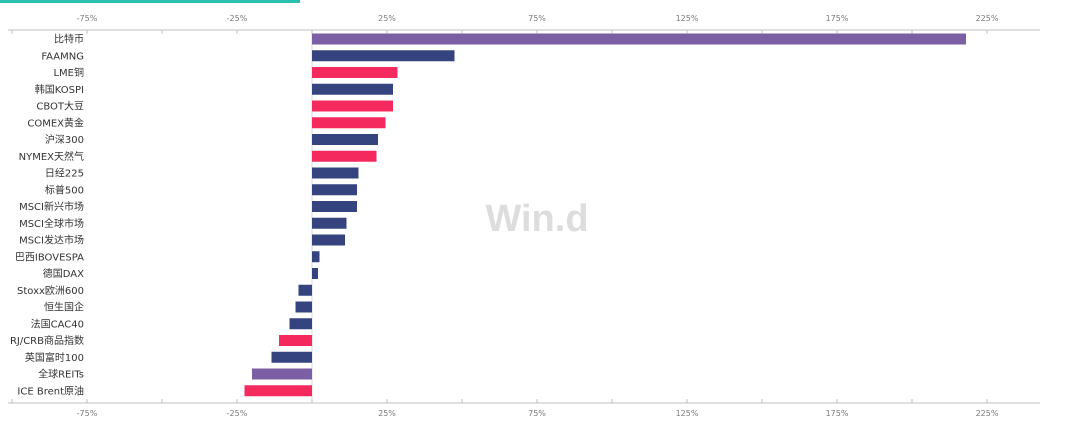  What do you see at coordinates (51, 156) in the screenshot?
I see `category-label: NYMEX天然气` at bounding box center [51, 156].